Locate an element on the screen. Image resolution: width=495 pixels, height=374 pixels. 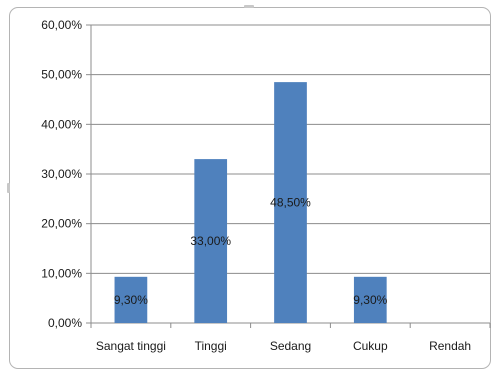
x-tick-label: Sedang is located at coordinates (290, 346).